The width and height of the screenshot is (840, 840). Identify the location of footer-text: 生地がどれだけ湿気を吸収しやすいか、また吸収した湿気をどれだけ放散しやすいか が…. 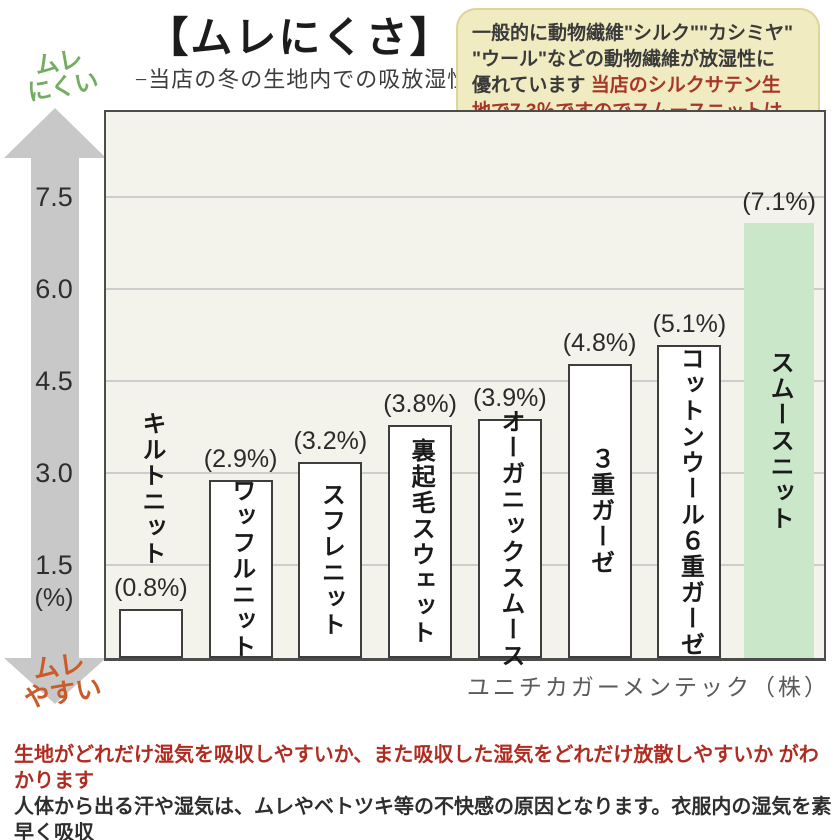
(424, 791).